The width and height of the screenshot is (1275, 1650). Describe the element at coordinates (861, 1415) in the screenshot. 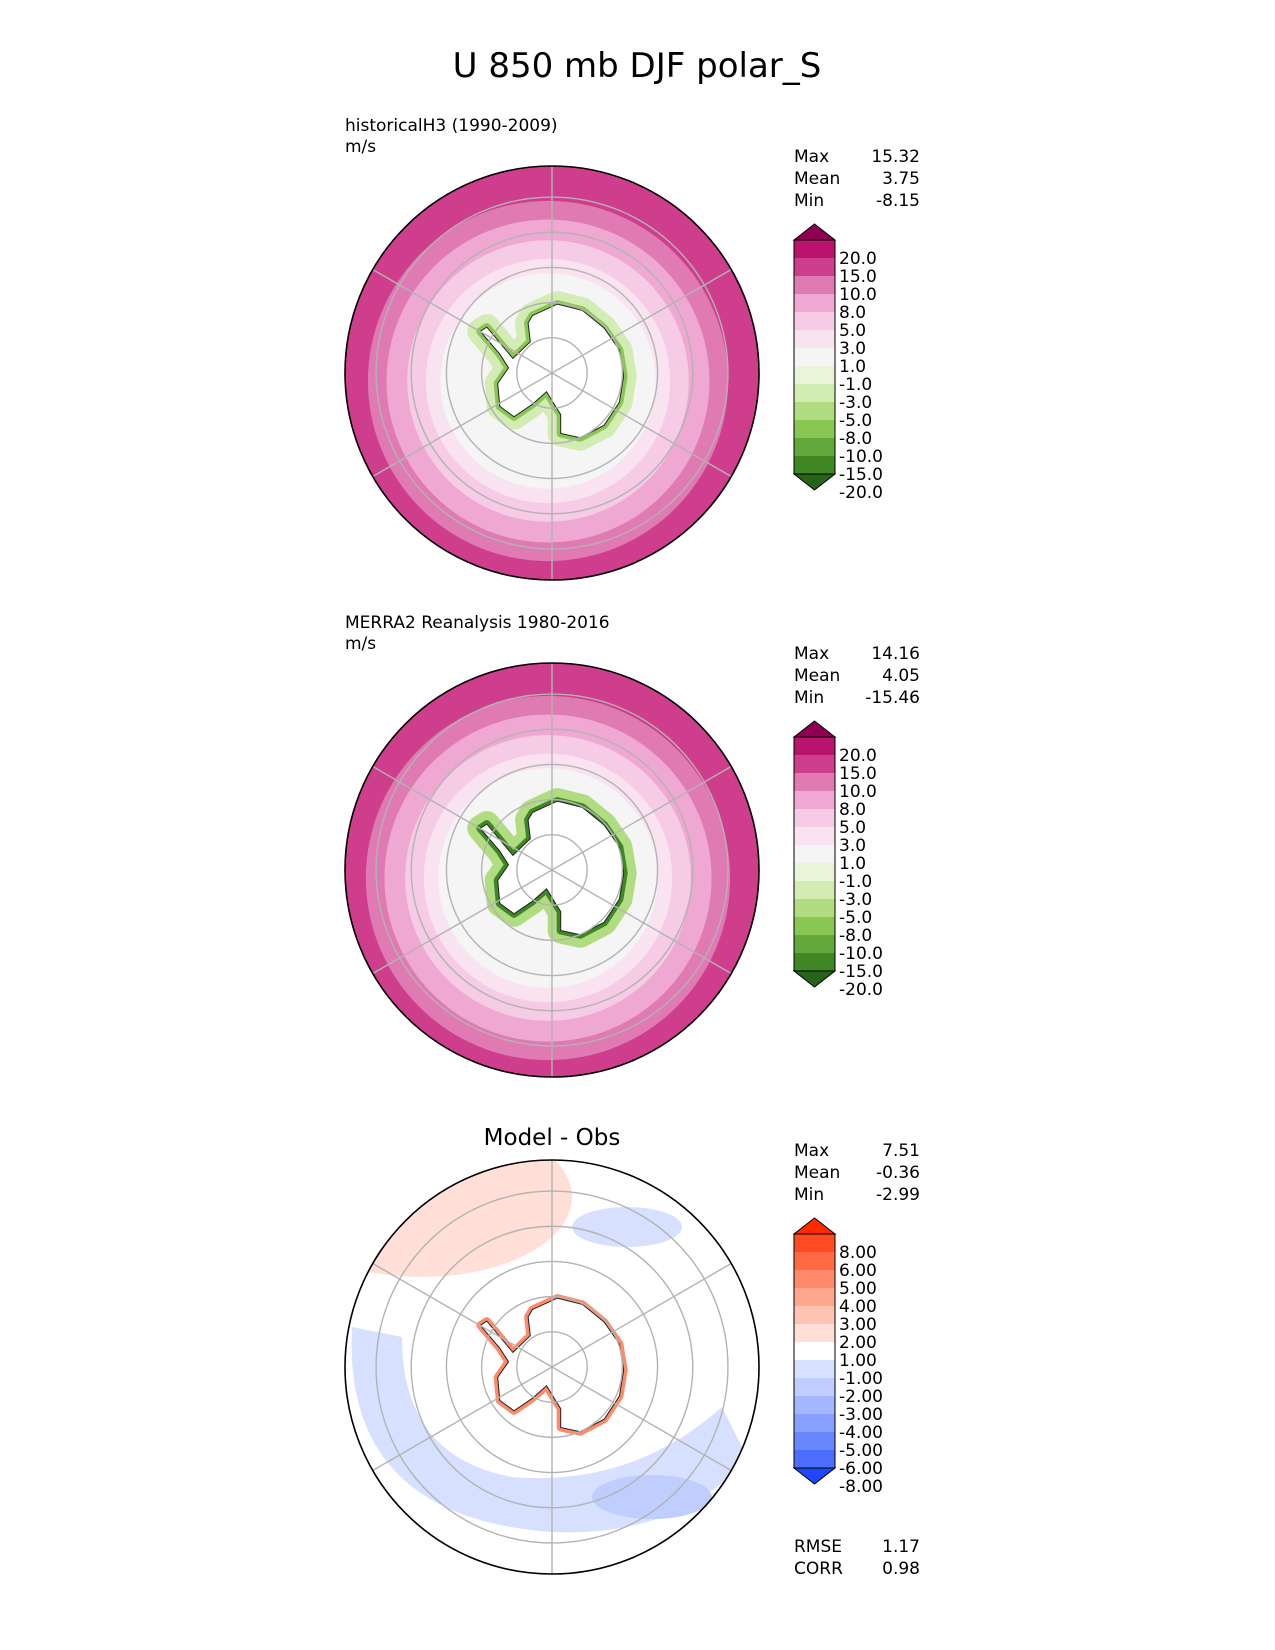

I see `colorbar-tick-label: -3.00` at that location.